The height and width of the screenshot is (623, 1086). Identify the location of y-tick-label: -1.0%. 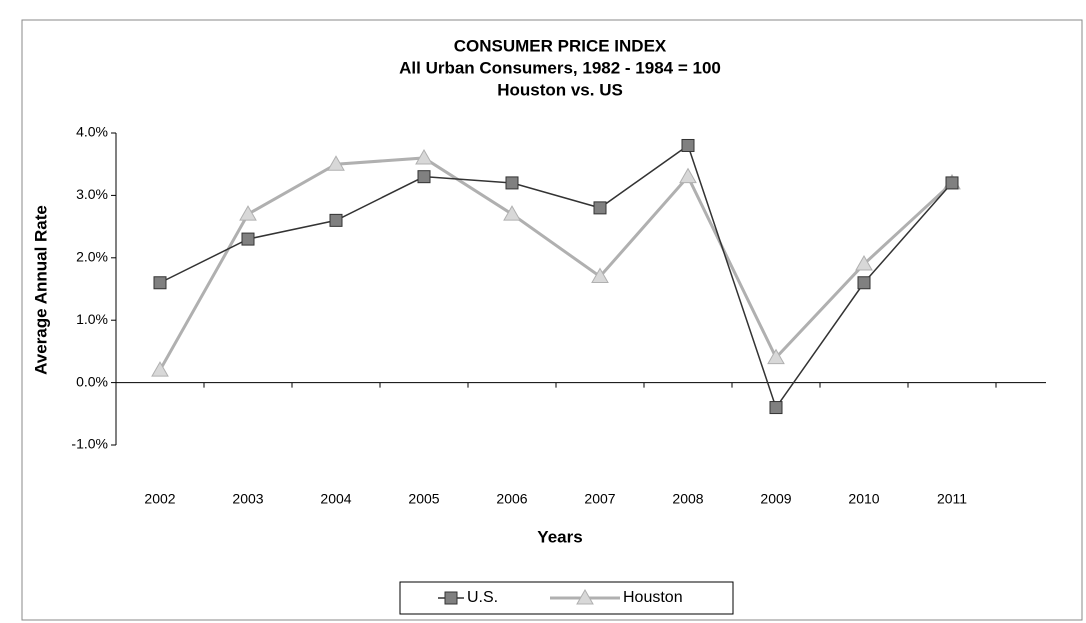
(89, 444).